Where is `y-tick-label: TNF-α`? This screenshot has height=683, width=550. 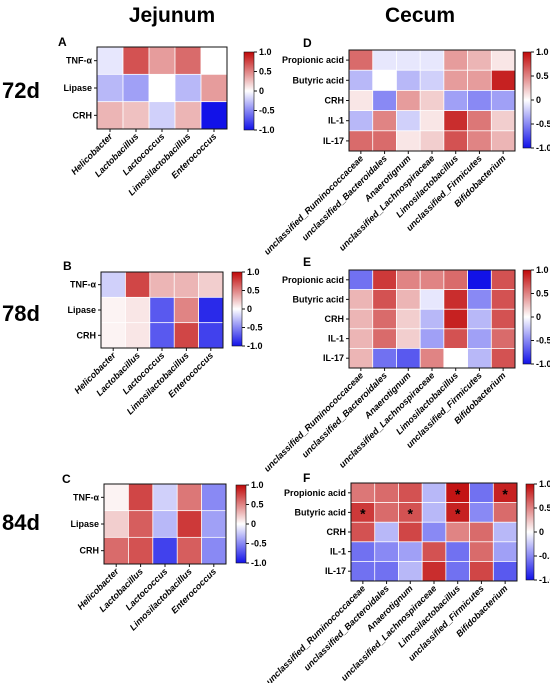 y-tick-label: TNF-α is located at coordinates (79, 61).